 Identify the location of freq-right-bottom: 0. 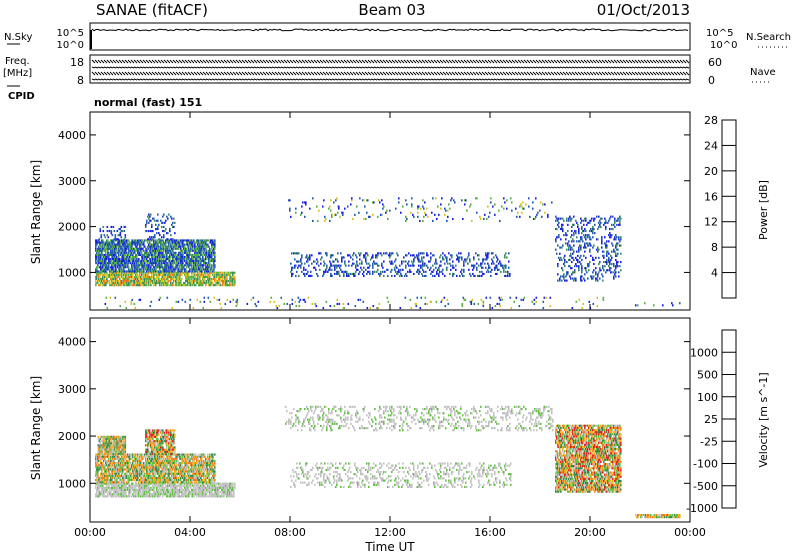
(711, 80).